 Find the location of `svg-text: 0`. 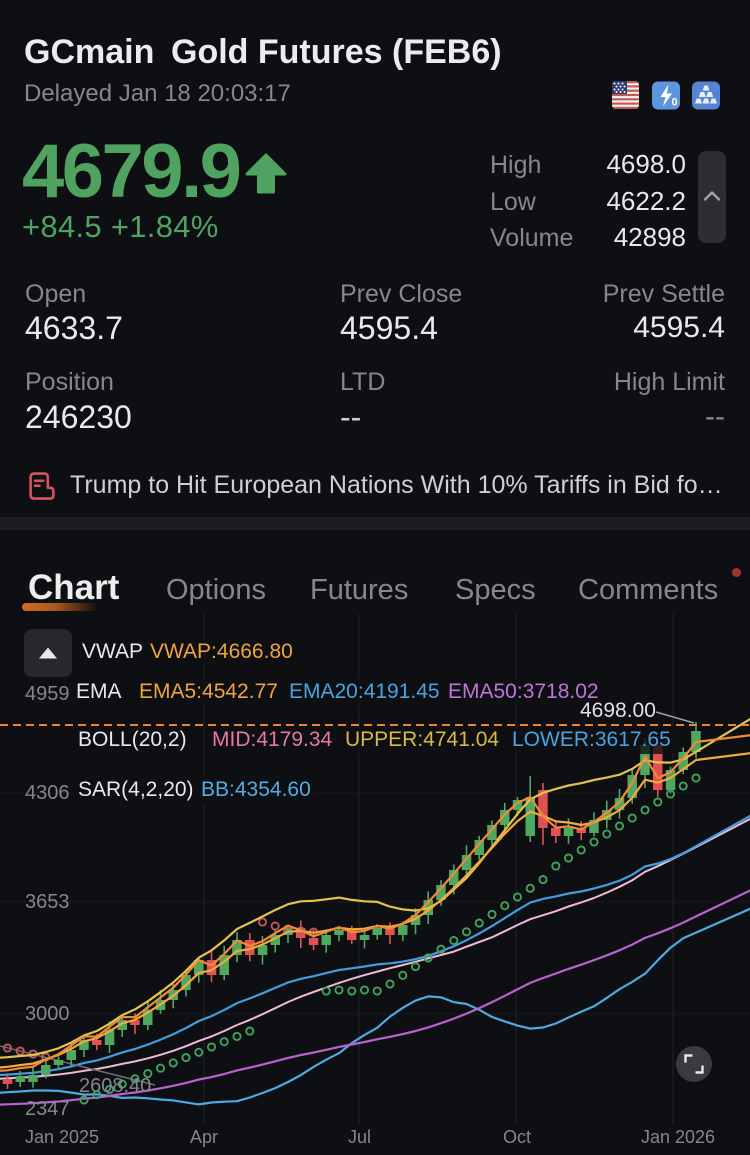

svg-text: 0 is located at coordinates (675, 103).